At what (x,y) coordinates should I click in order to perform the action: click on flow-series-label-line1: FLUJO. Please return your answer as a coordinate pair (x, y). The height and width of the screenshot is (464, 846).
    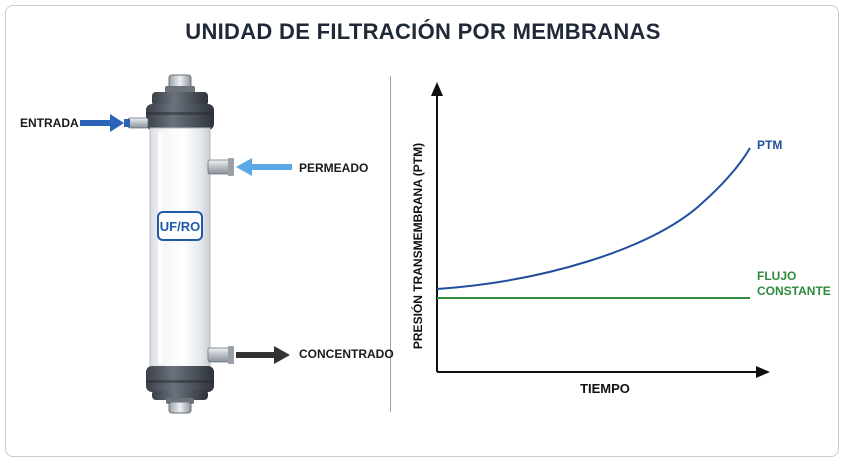
    Looking at the image, I should click on (776, 276).